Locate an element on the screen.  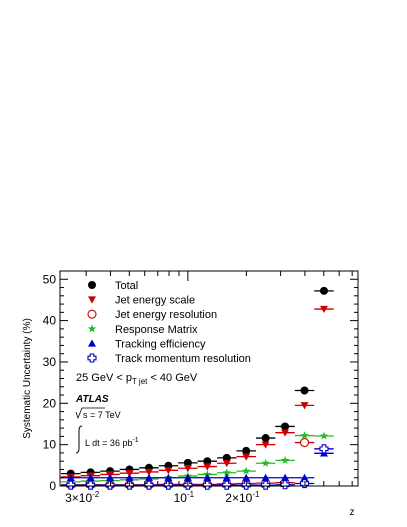
legend-label: Jet energy resolution is located at coordinates (166, 315).